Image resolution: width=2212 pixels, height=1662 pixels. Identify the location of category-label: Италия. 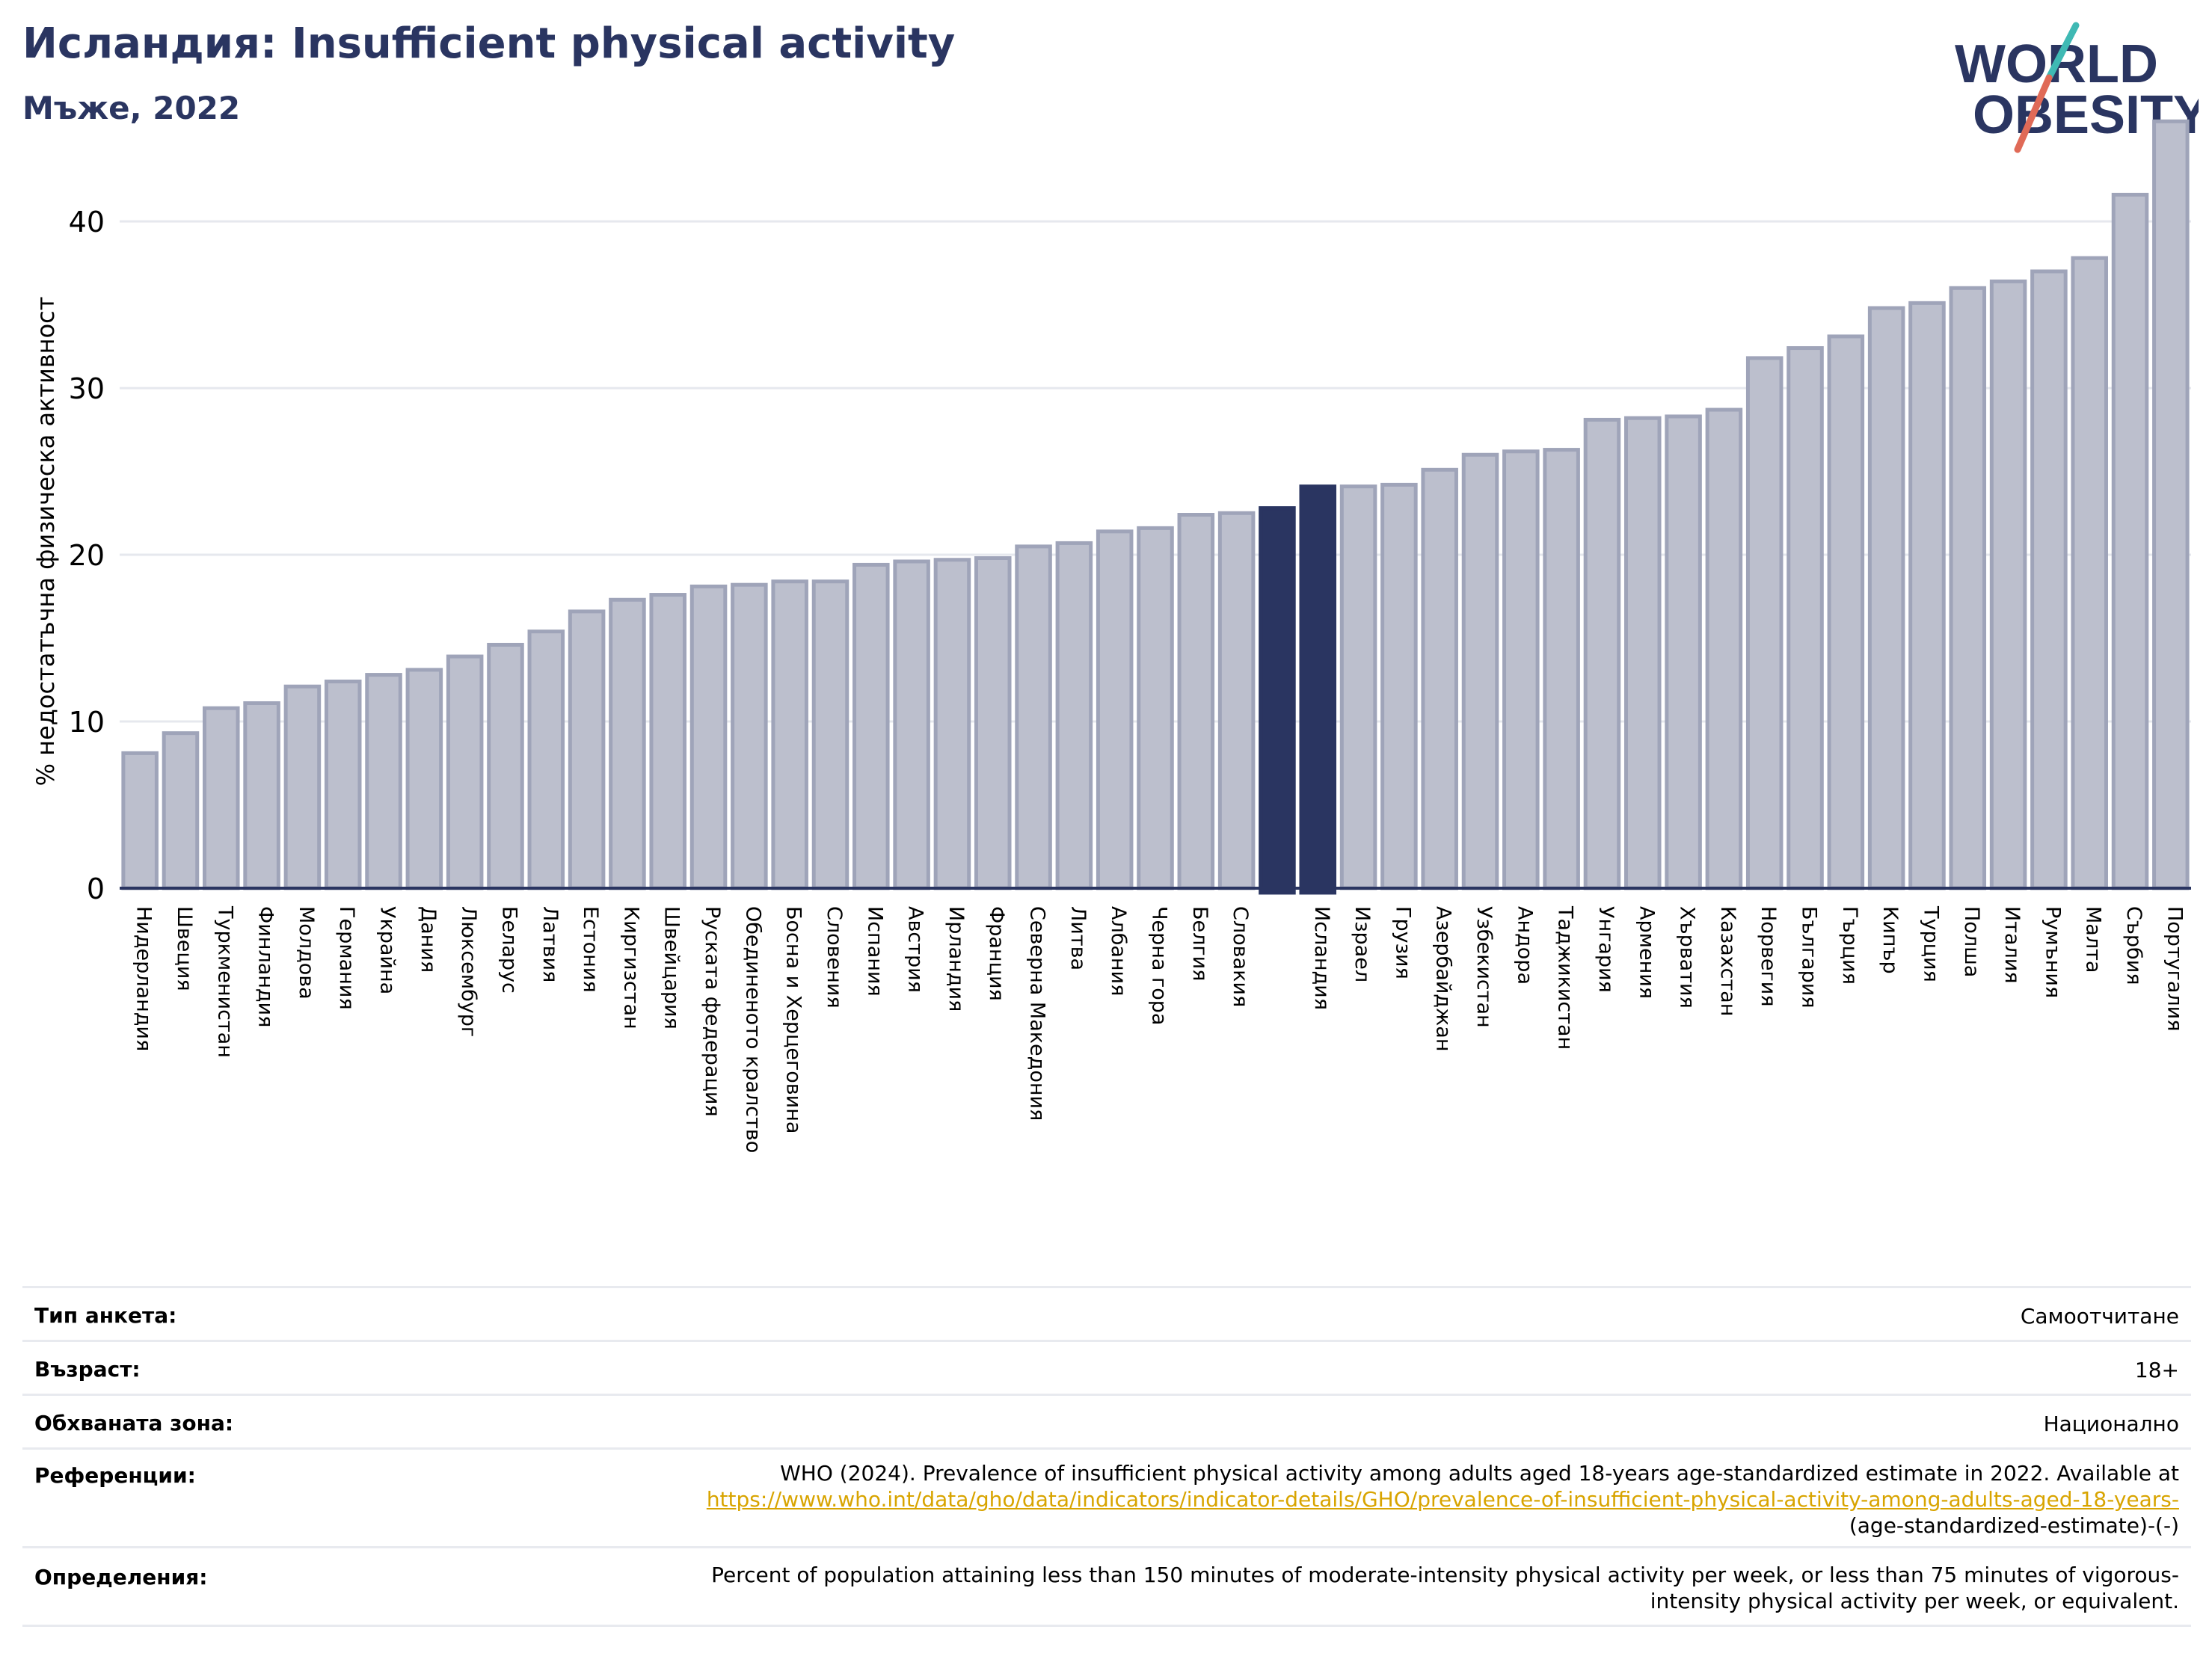
(2012, 945).